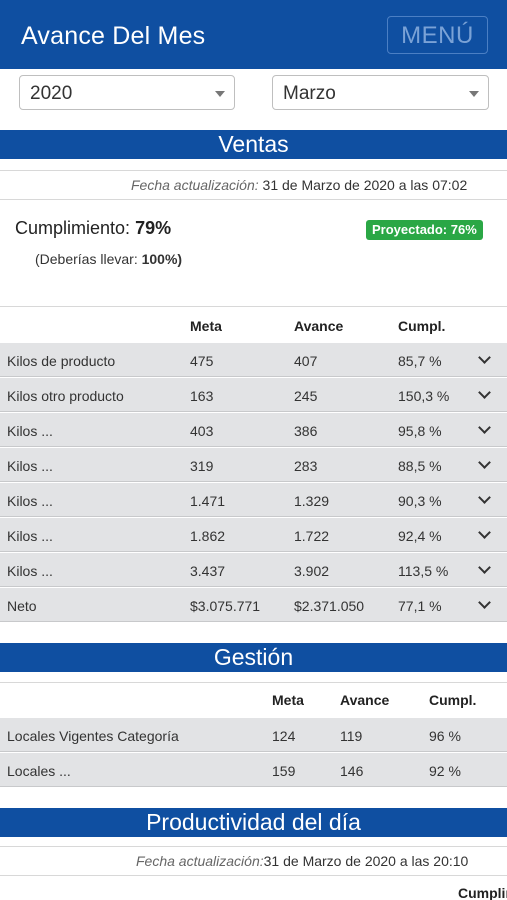 This screenshot has height=900, width=507. Describe the element at coordinates (420, 606) in the screenshot. I see `row-cumpl: 77,1 %` at that location.